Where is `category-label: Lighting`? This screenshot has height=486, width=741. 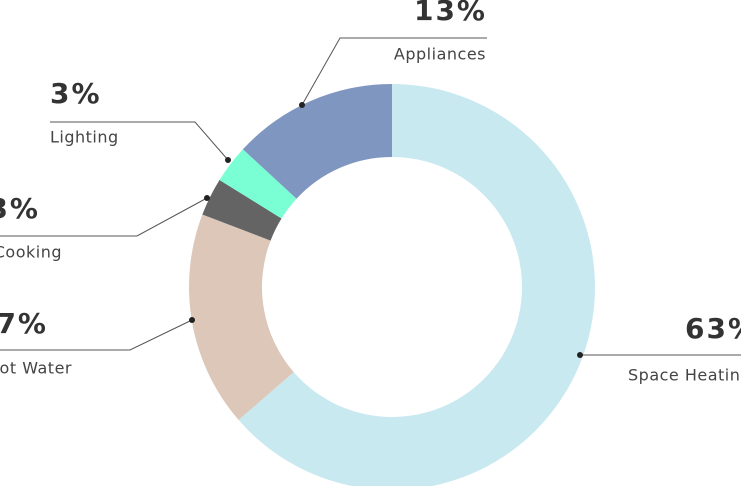
category-label: Lighting is located at coordinates (84, 137).